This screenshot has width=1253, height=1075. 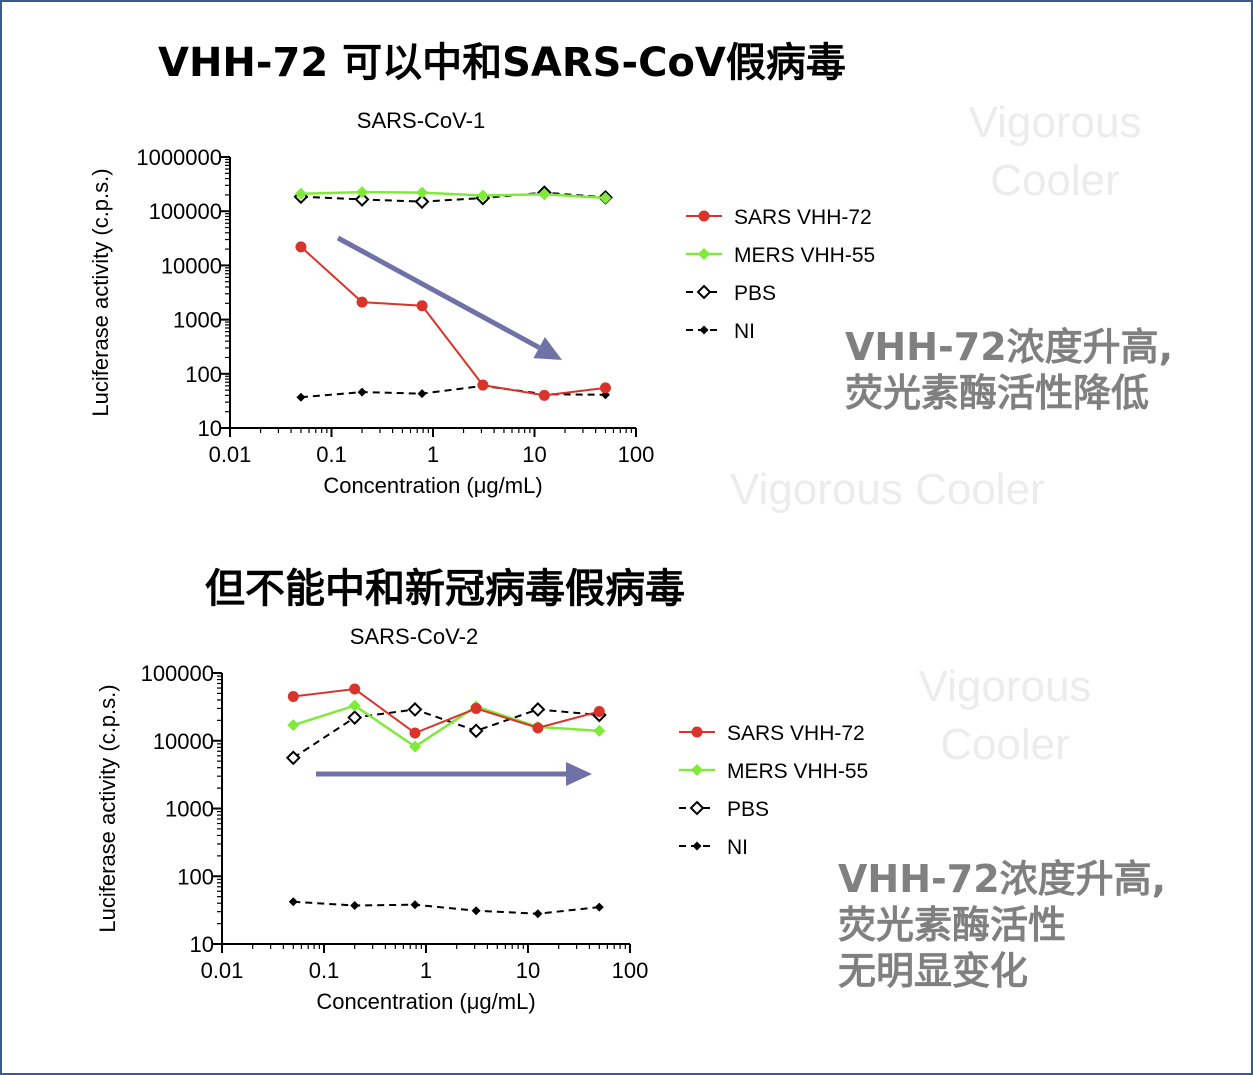 I want to click on y-tick-label: 1000000, so click(x=179, y=157).